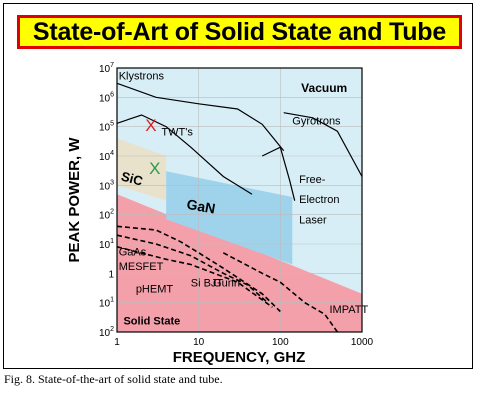 This screenshot has width=481, height=409. I want to click on annotation-impatt: IMPATT, so click(349, 310).